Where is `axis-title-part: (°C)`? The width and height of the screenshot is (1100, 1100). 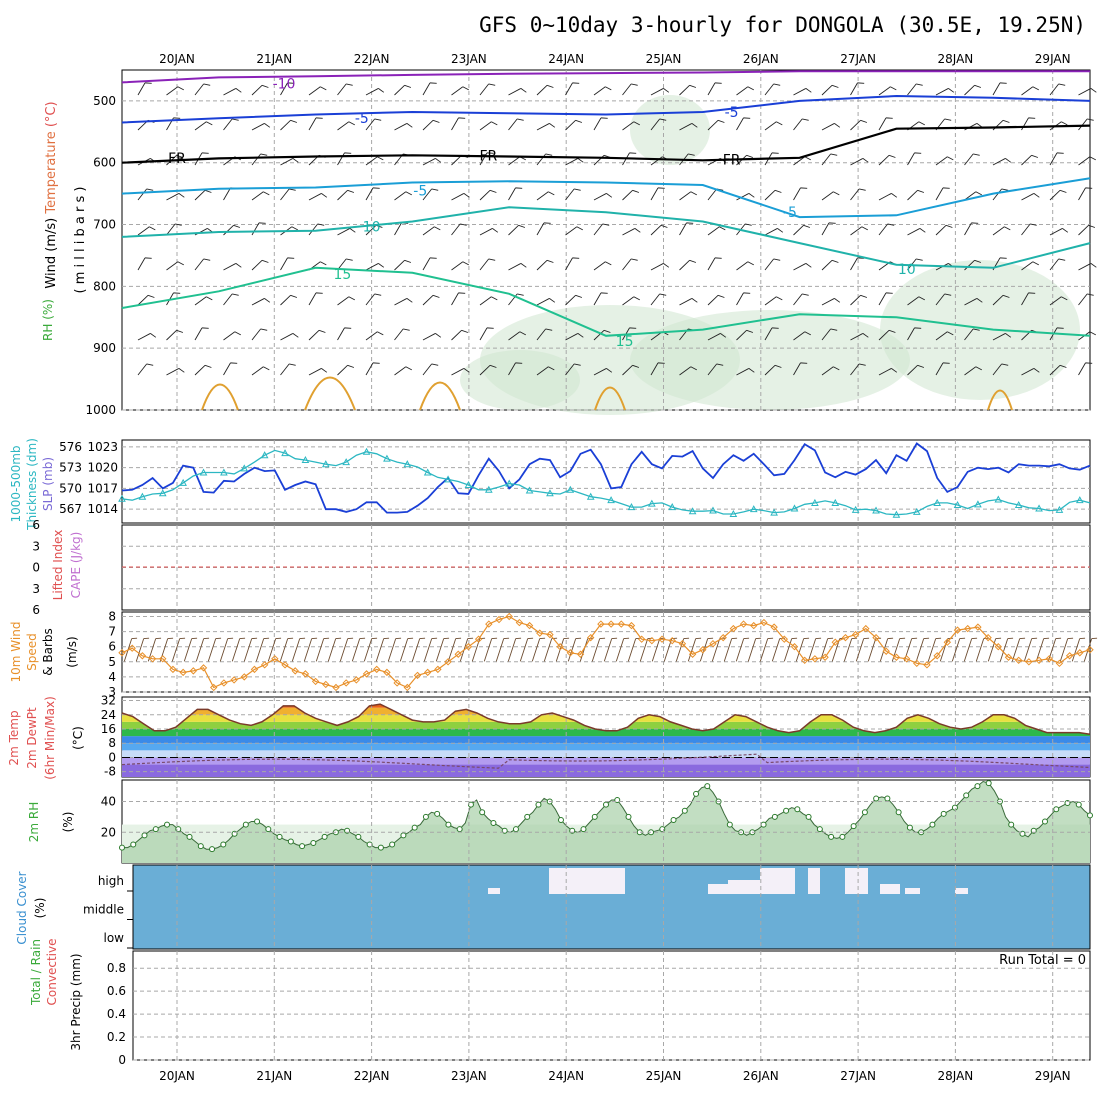
axis-title-part: (°C) is located at coordinates (51, 114).